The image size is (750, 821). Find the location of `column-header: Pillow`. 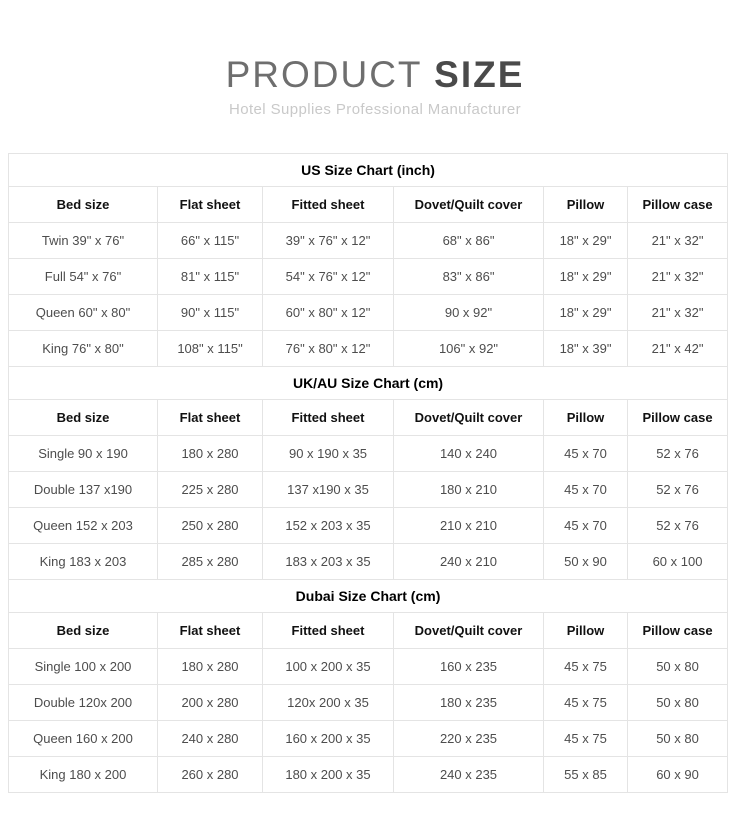

column-header: Pillow is located at coordinates (585, 204).